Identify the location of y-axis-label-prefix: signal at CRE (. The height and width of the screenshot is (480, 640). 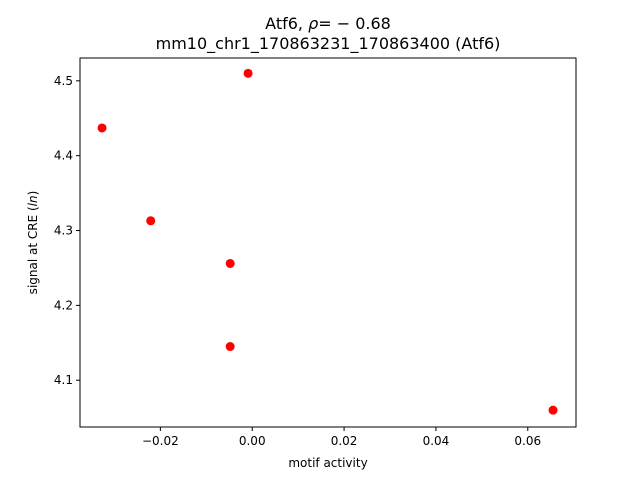
(33, 250).